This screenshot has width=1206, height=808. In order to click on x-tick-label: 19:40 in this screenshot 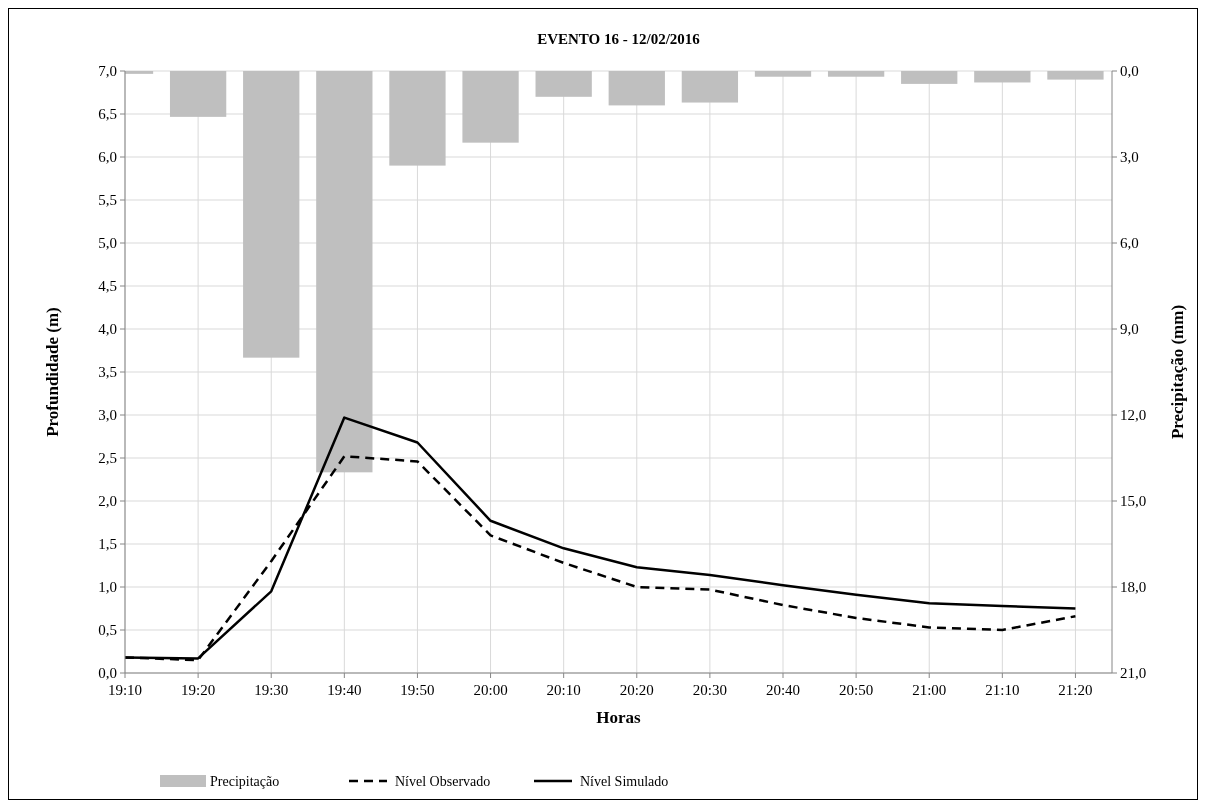, I will do `click(344, 690)`.